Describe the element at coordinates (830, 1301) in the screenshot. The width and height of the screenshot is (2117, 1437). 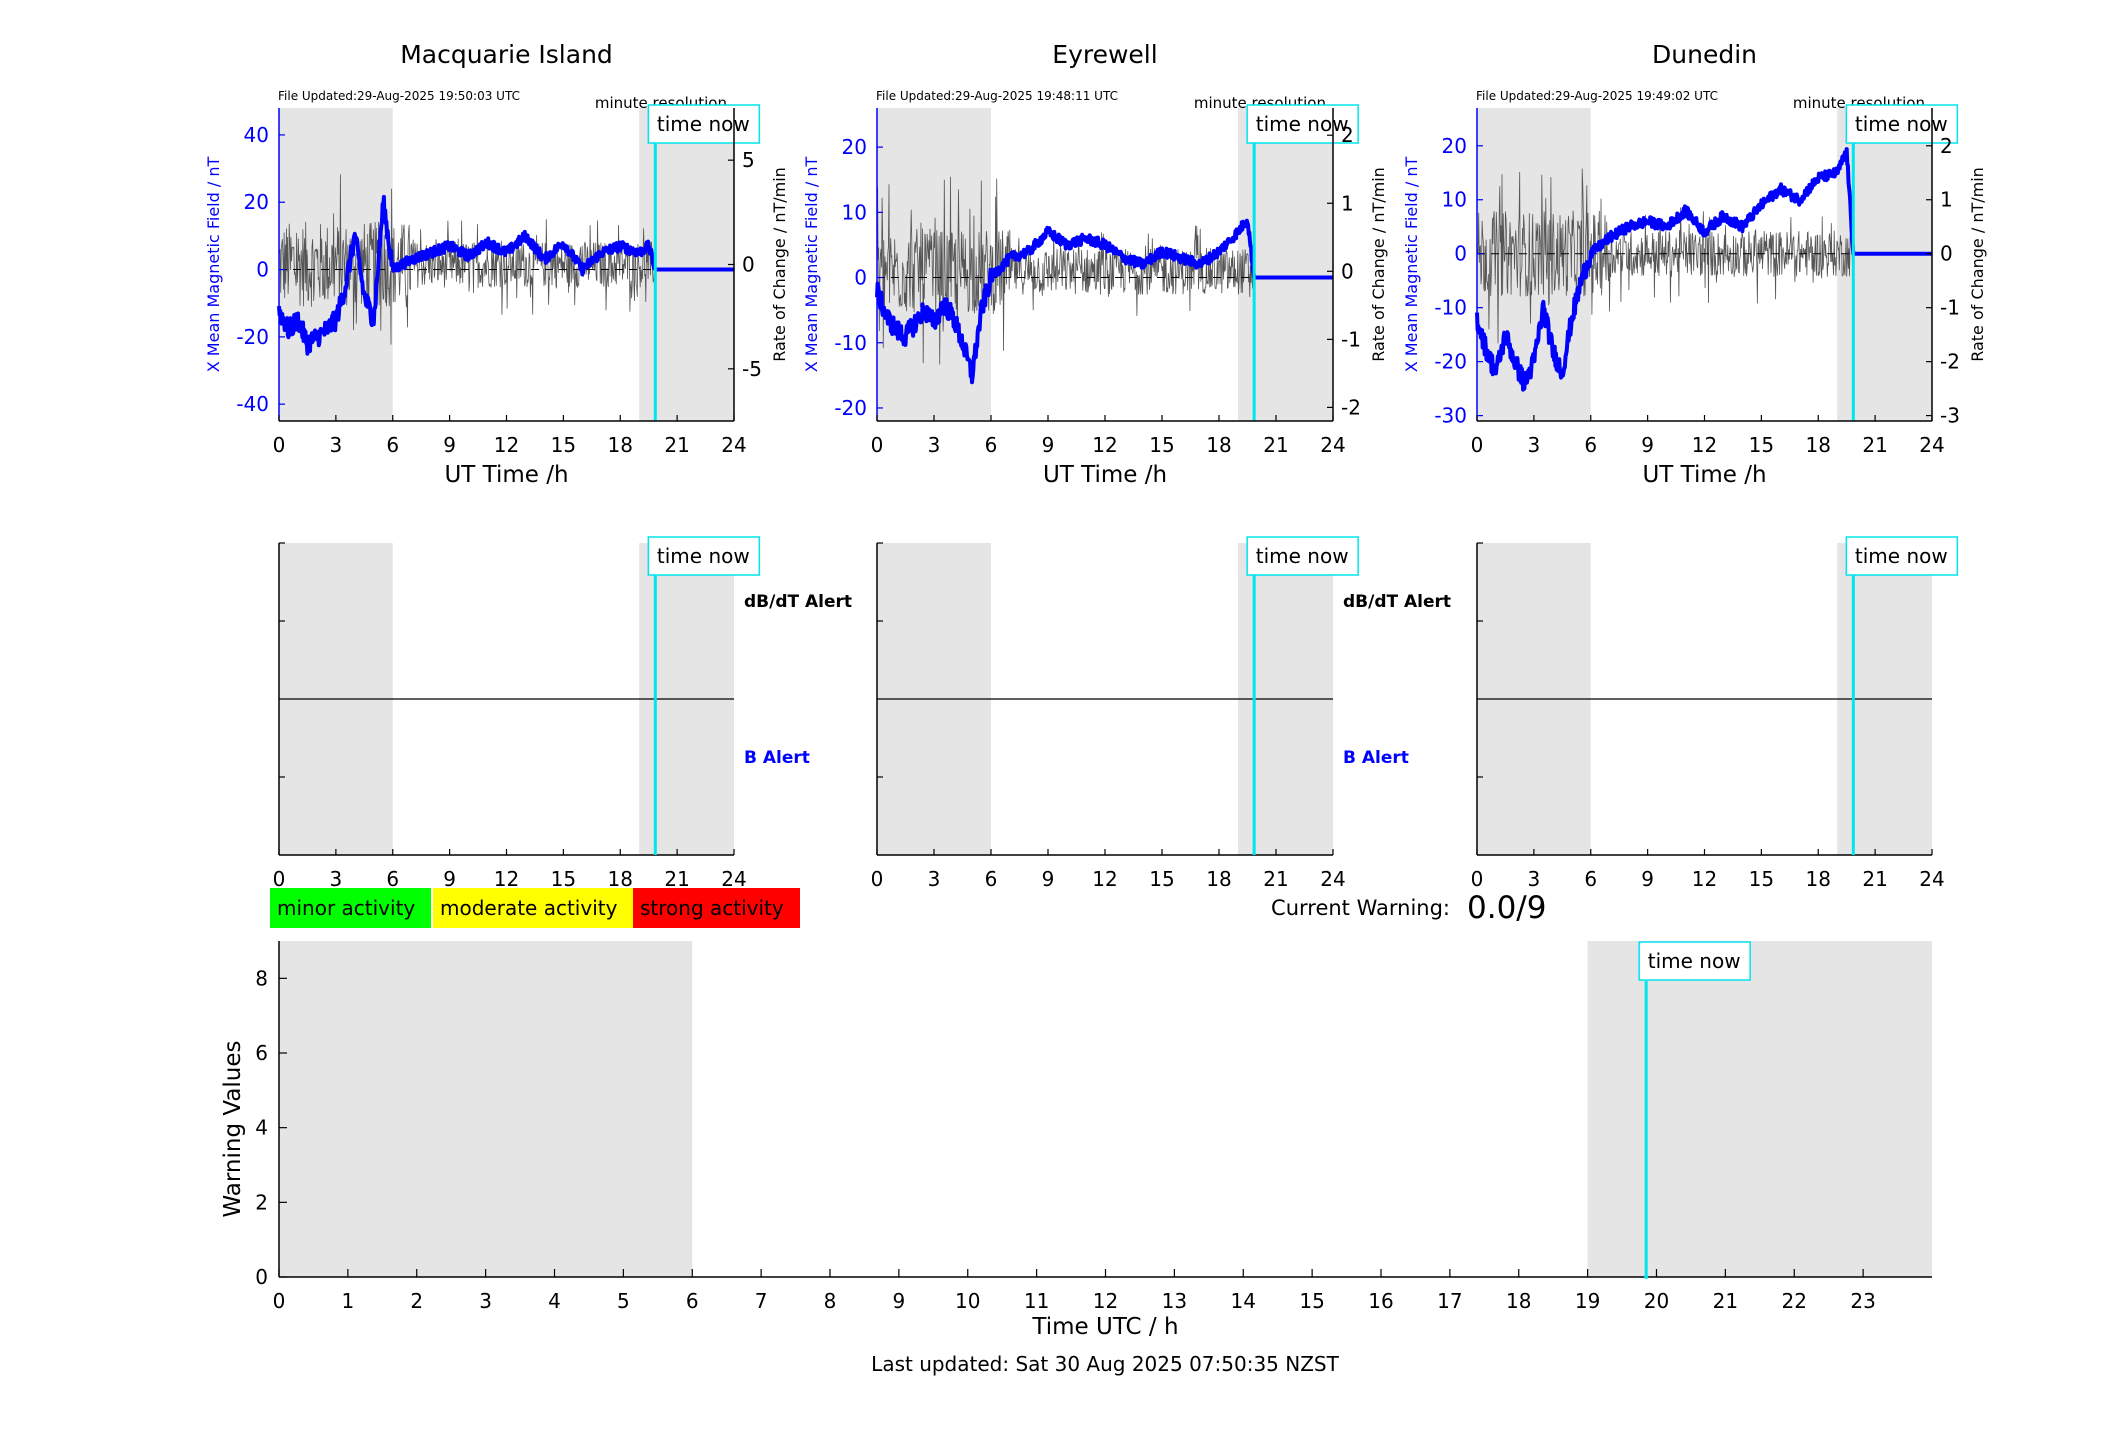
I see `warning-x-tick-label: 8` at that location.